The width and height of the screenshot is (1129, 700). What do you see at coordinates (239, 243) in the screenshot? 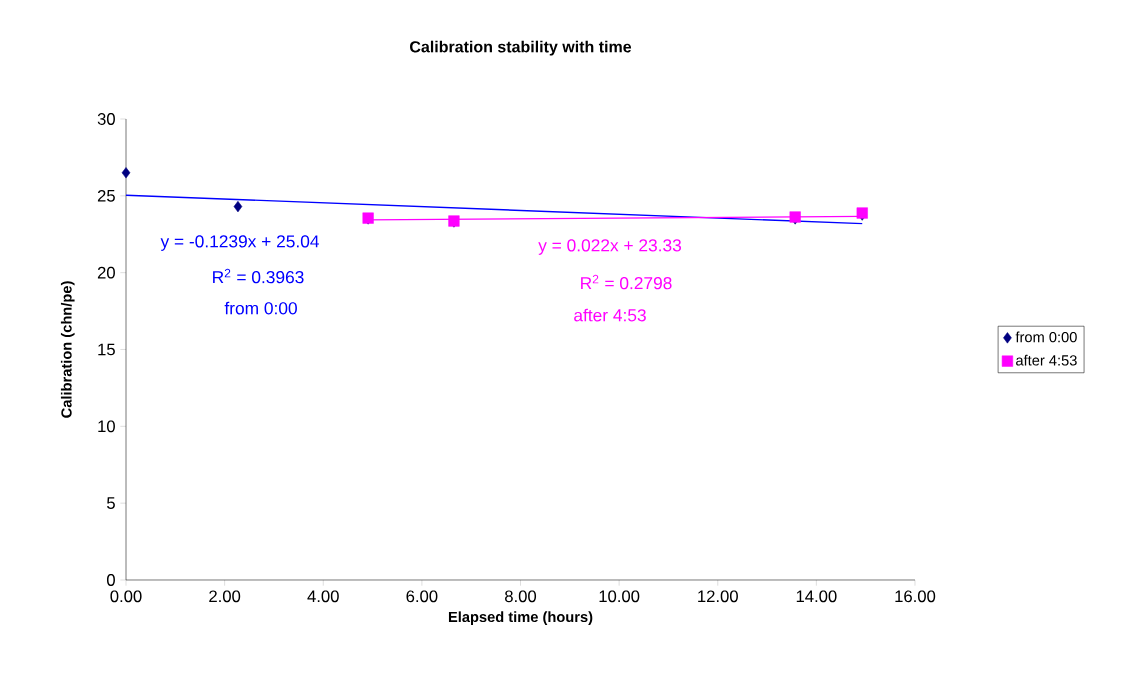
I see `annotation: y = -0.1239x + 25.04` at bounding box center [239, 243].